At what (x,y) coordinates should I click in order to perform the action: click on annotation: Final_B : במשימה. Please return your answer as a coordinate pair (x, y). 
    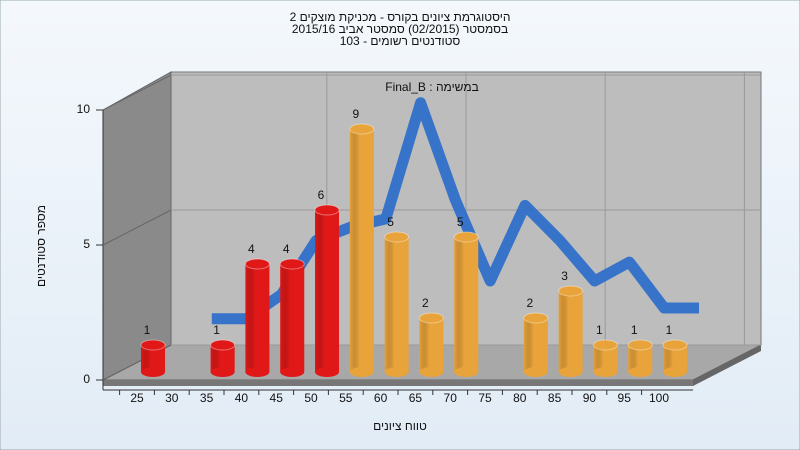
    Looking at the image, I should click on (432, 87).